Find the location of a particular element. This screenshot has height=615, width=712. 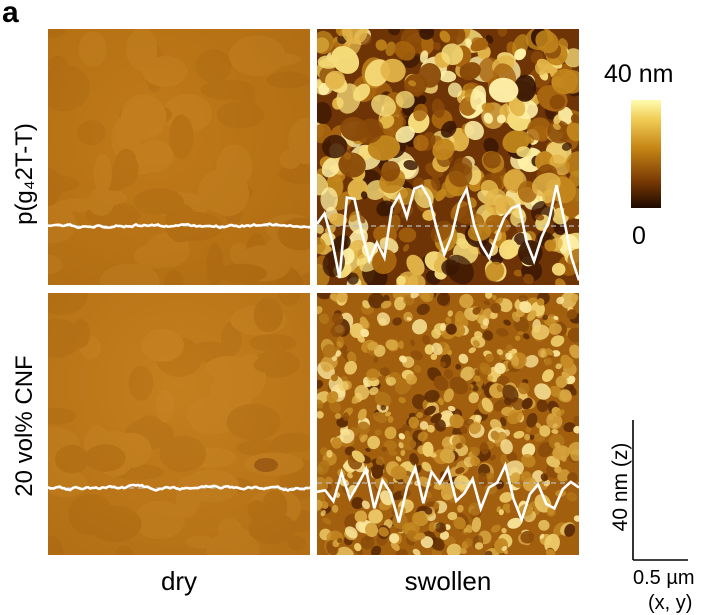

panel-letter: a is located at coordinates (10, 14).